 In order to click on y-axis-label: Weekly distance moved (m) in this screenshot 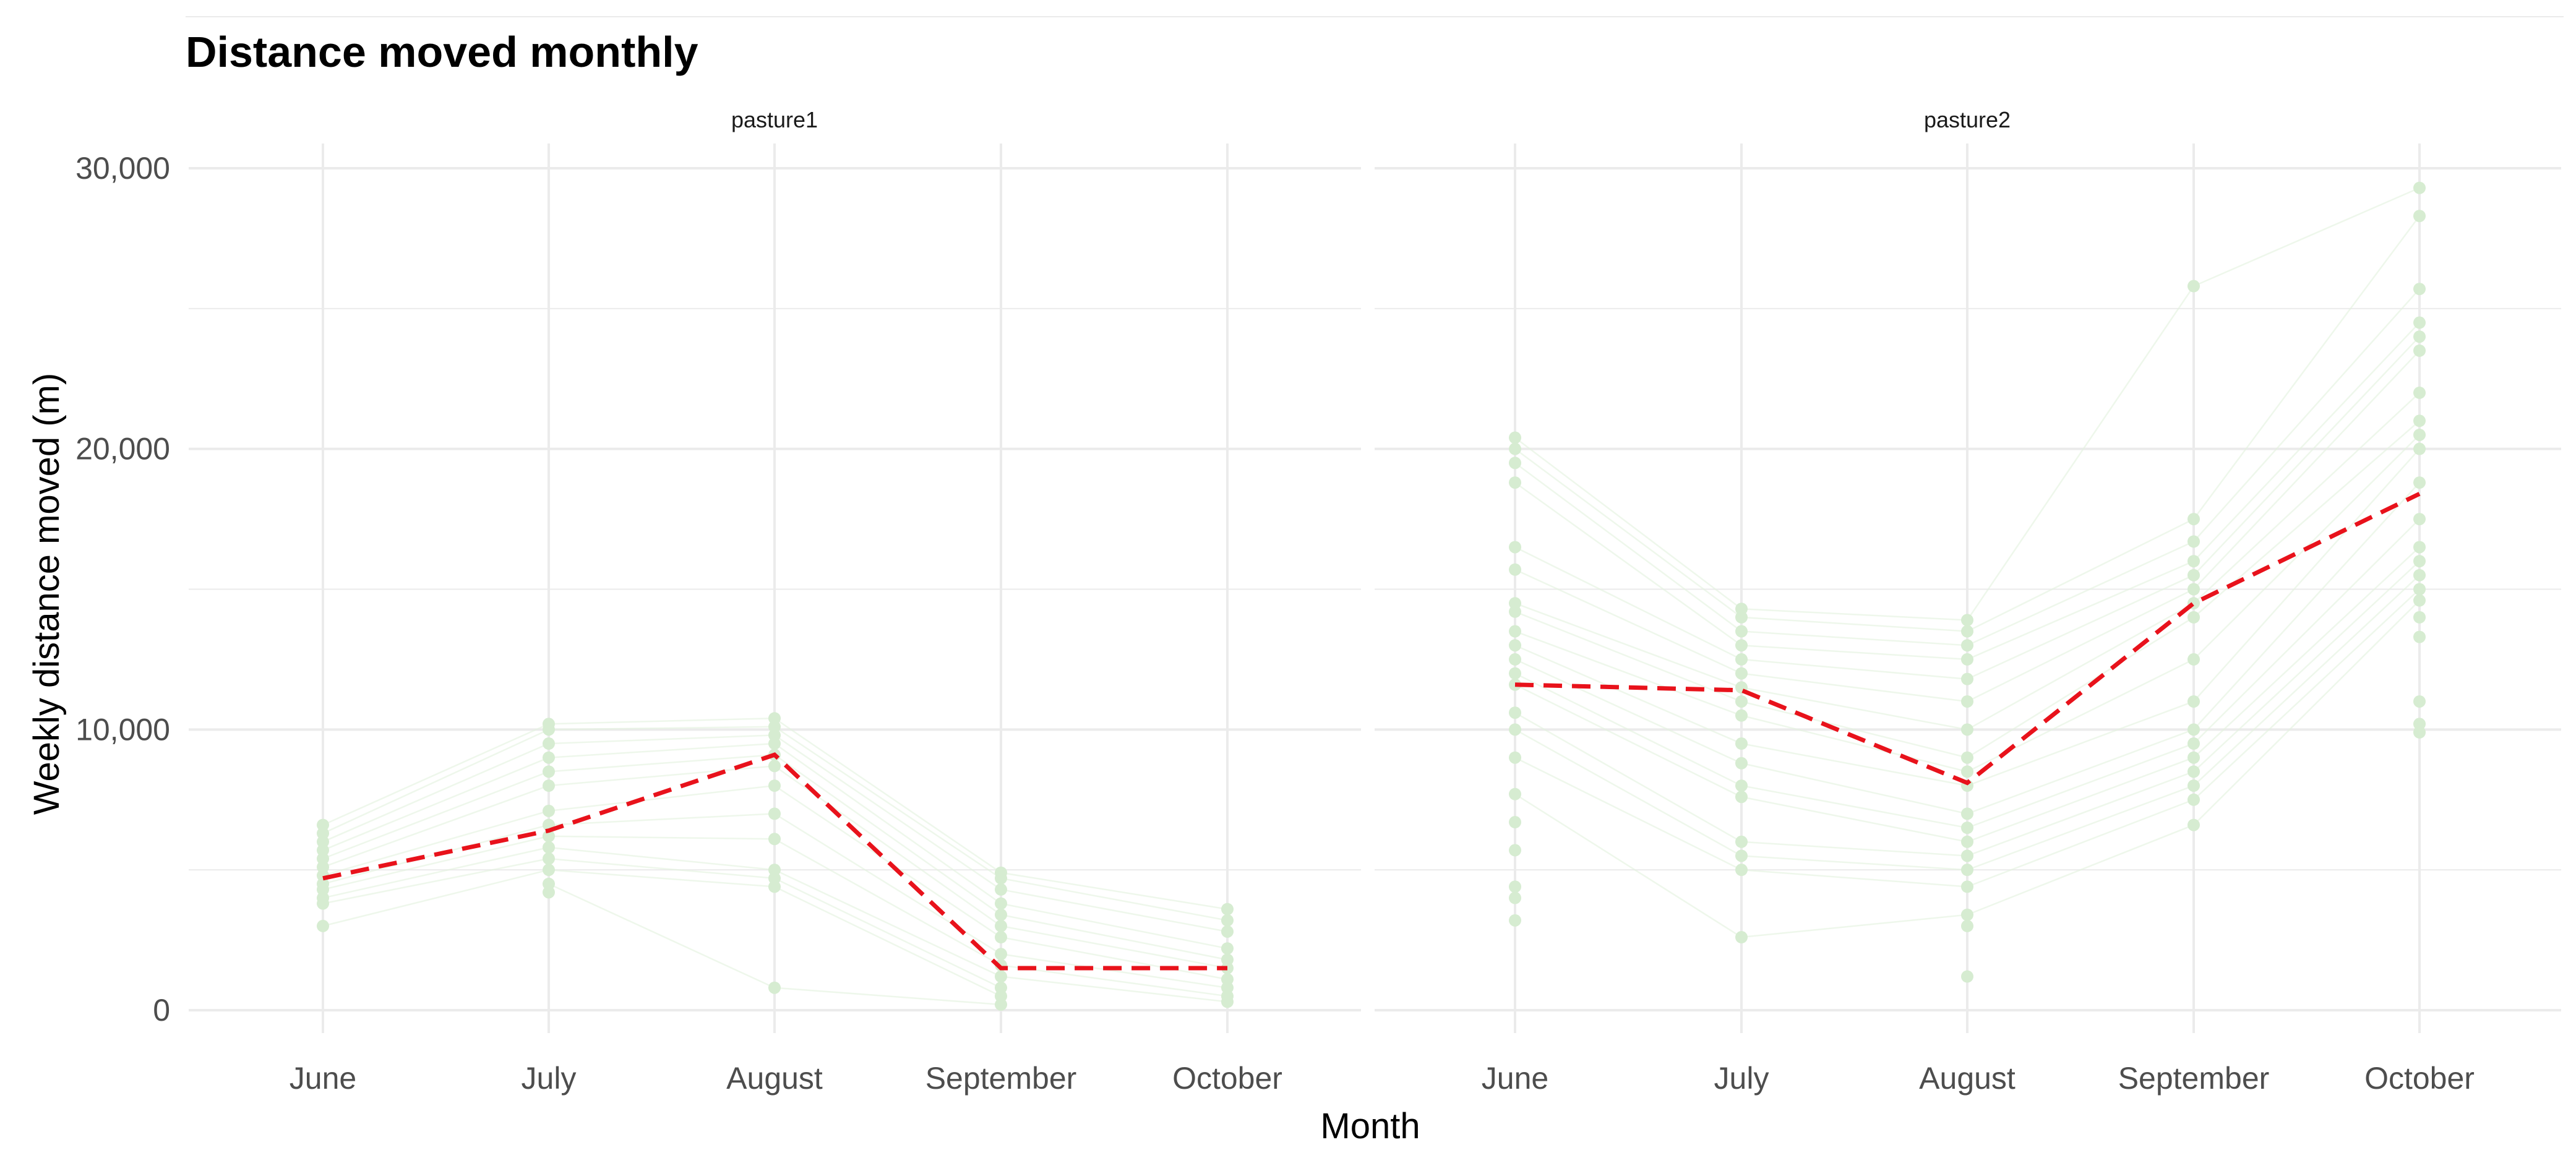, I will do `click(47, 594)`.